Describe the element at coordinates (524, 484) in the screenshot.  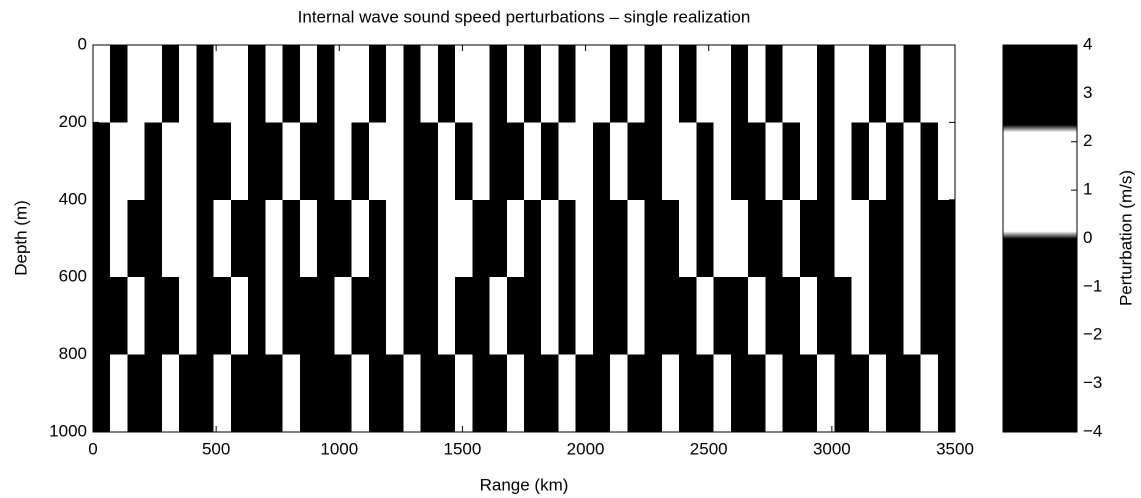
I see `x-axis-label: Range (km)` at that location.